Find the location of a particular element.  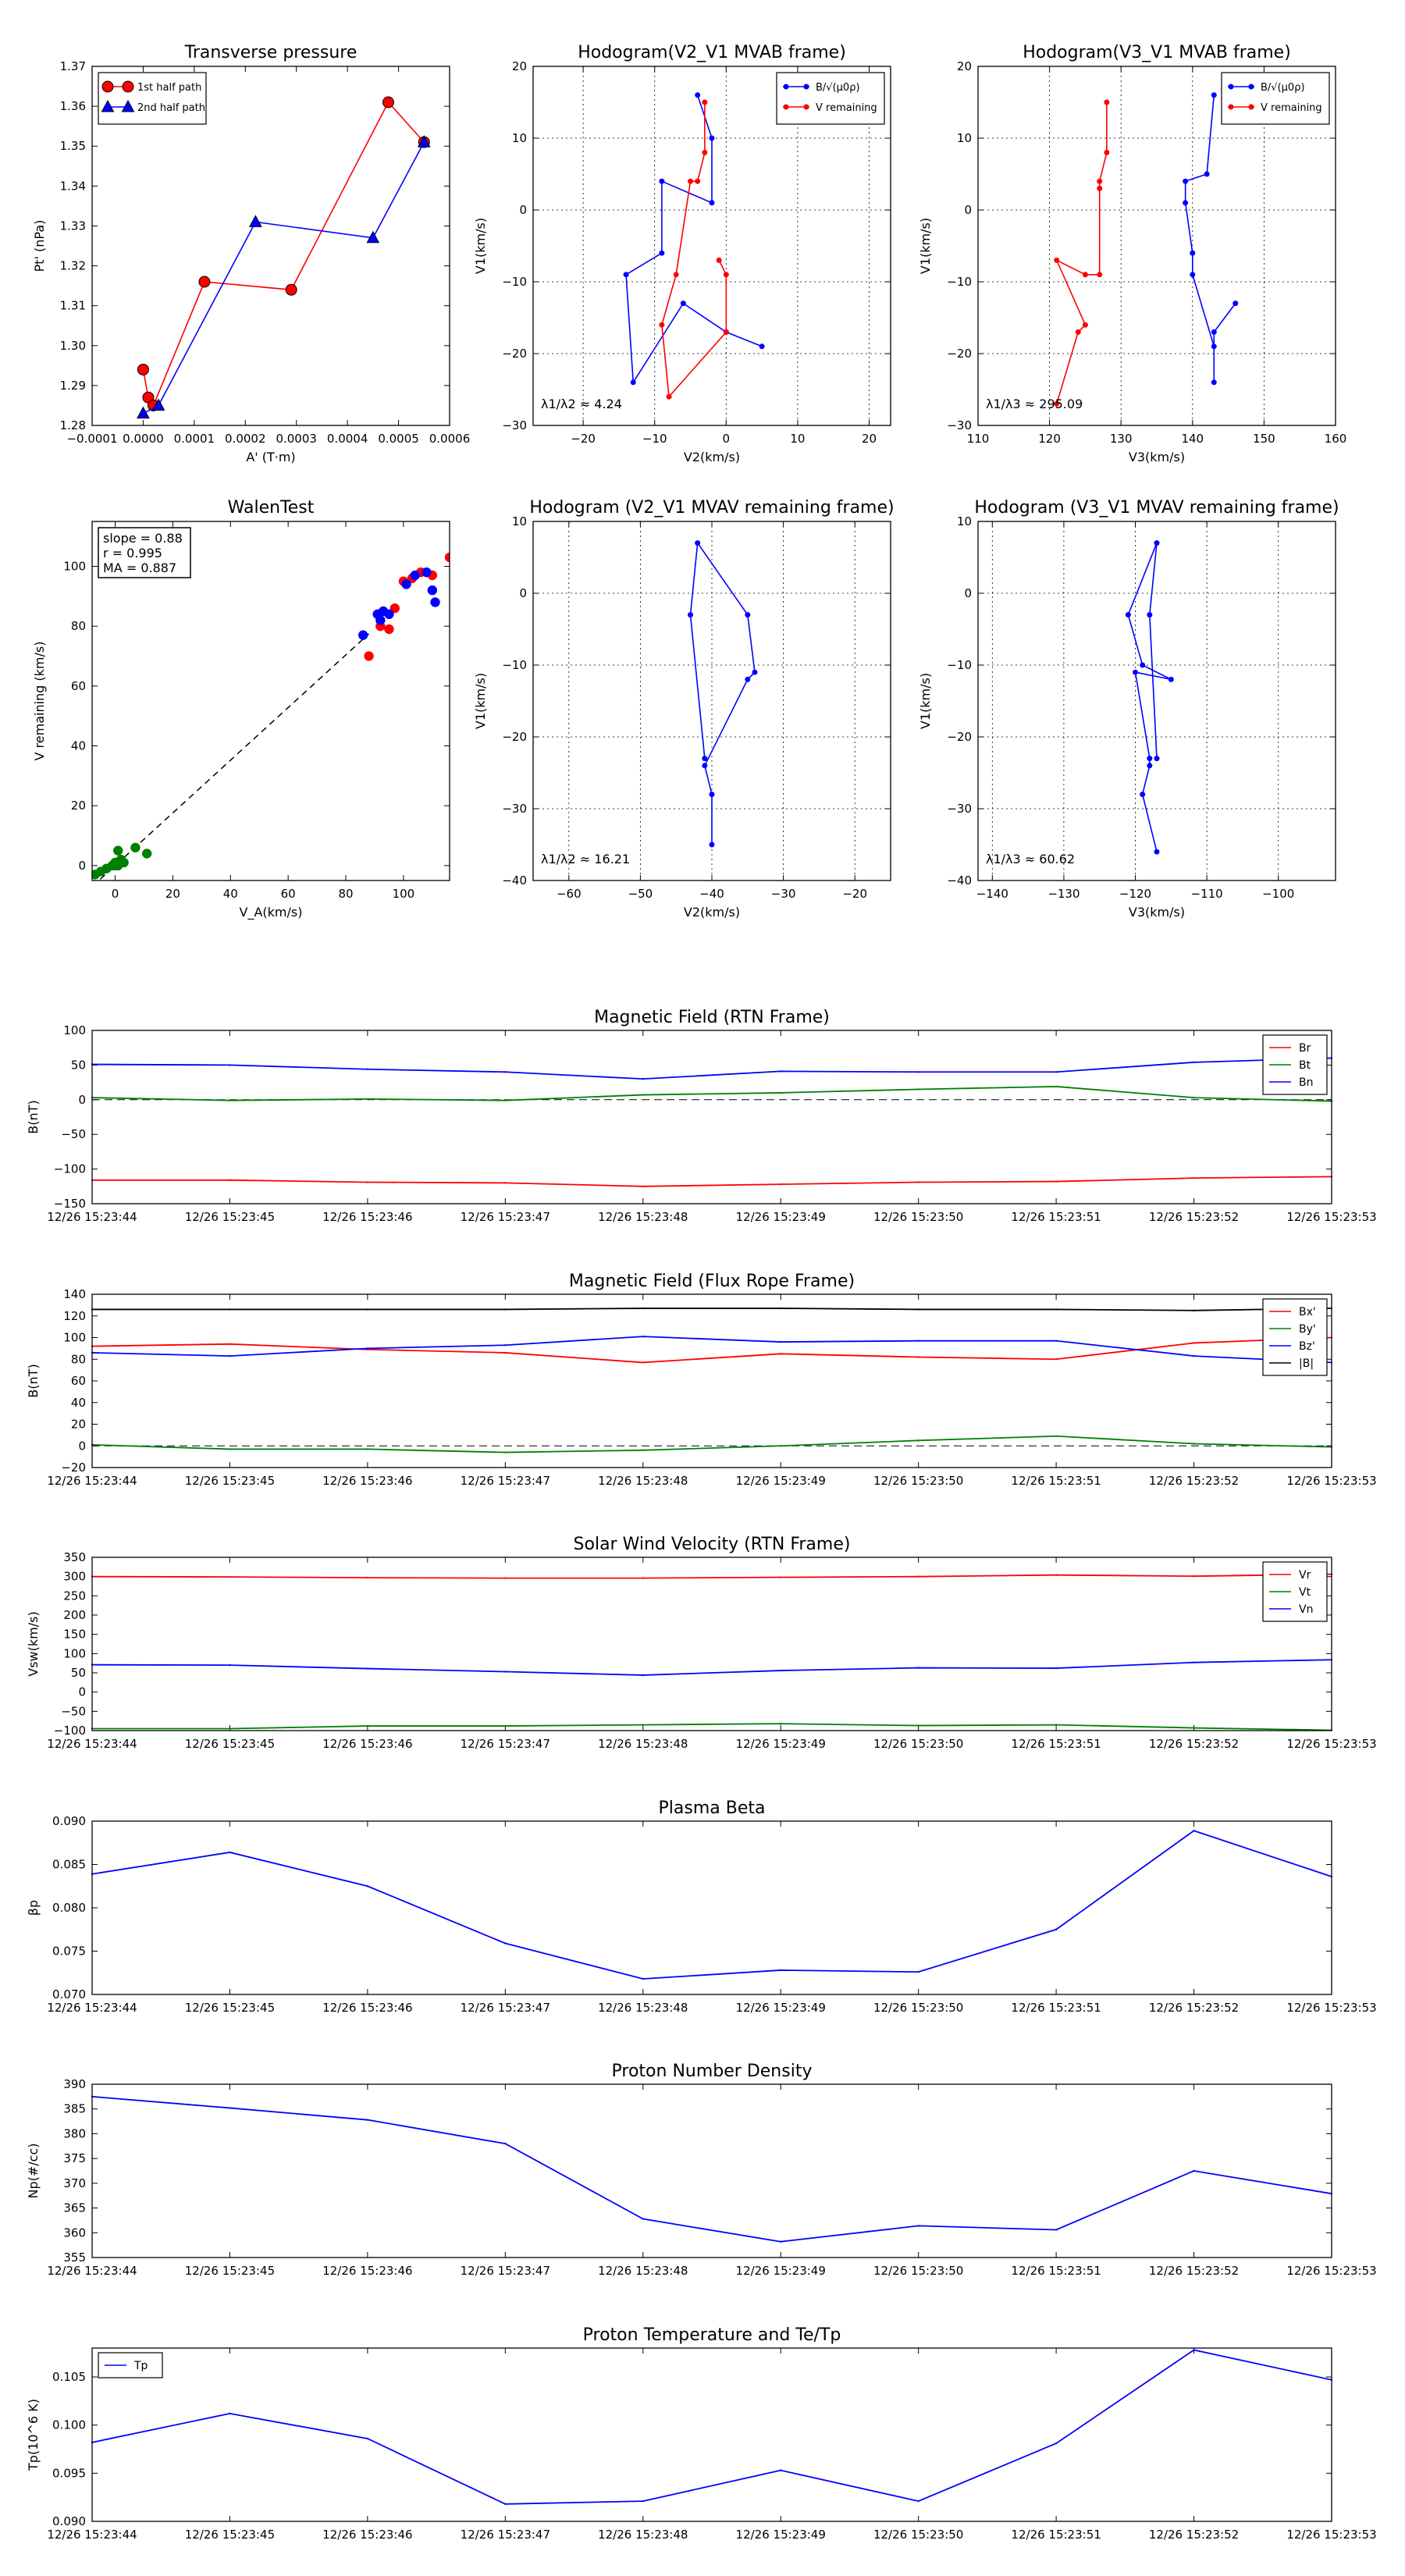

ytick-label: 390 is located at coordinates (74, 2084).